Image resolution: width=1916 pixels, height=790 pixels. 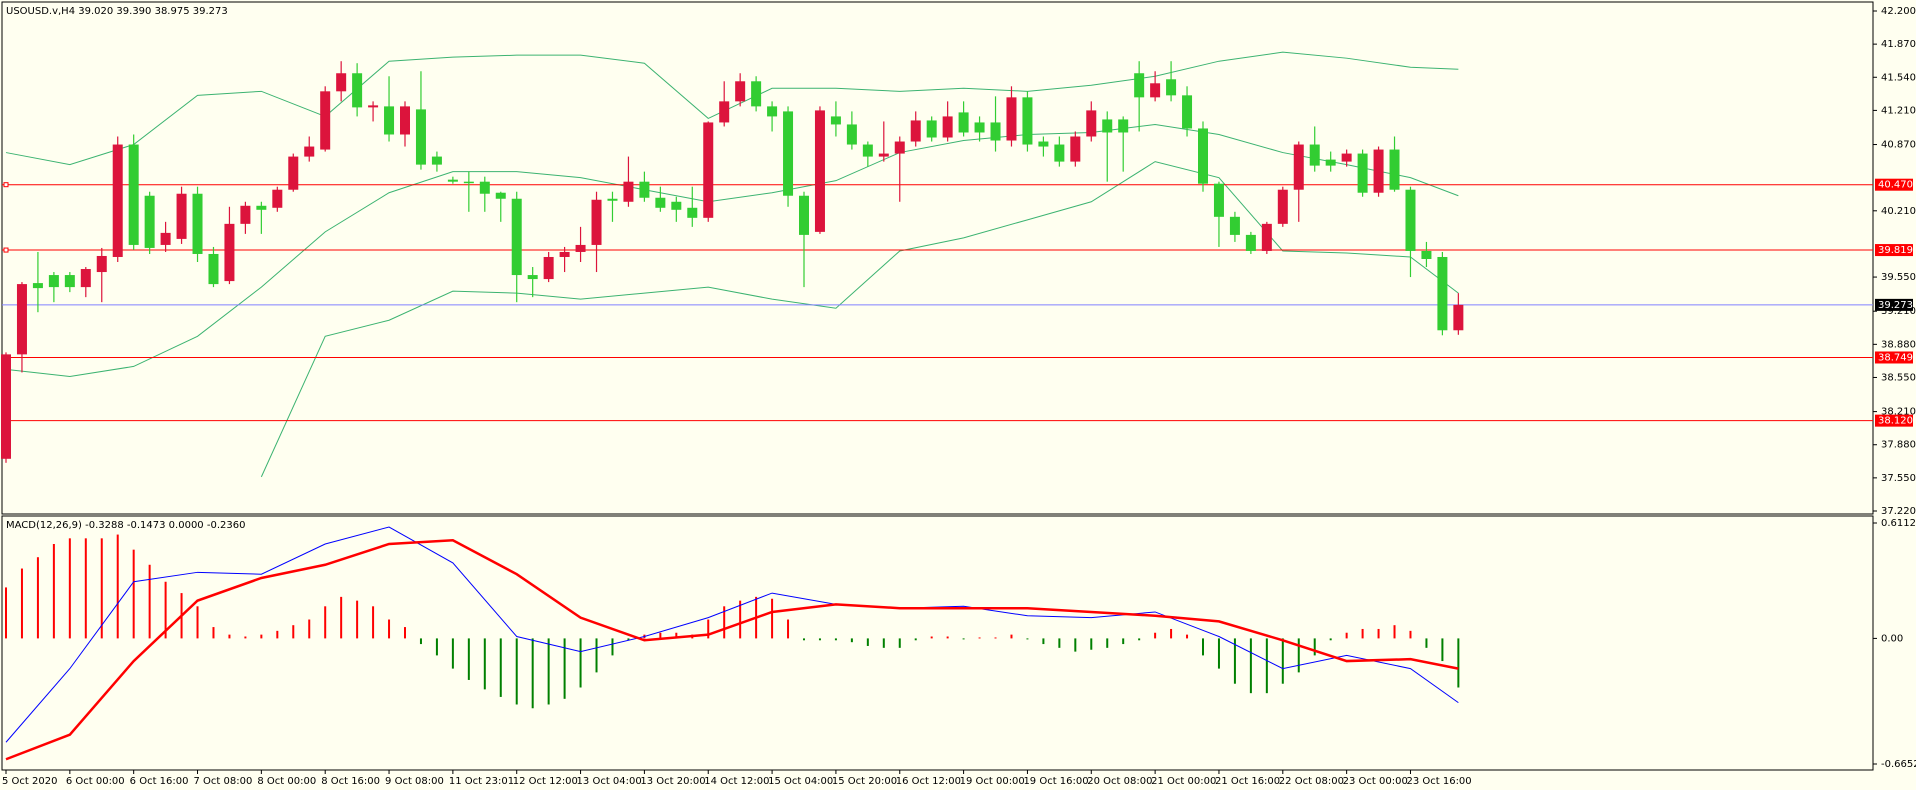 I want to click on y-tick-label: 37.880, so click(x=1898, y=445).